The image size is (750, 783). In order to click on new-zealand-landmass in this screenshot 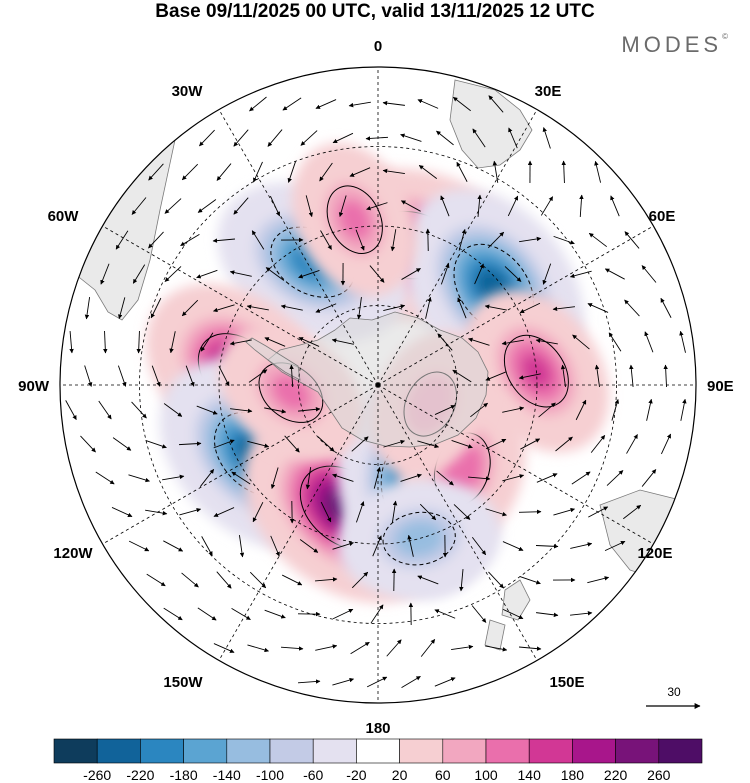, I will do `click(507, 615)`.